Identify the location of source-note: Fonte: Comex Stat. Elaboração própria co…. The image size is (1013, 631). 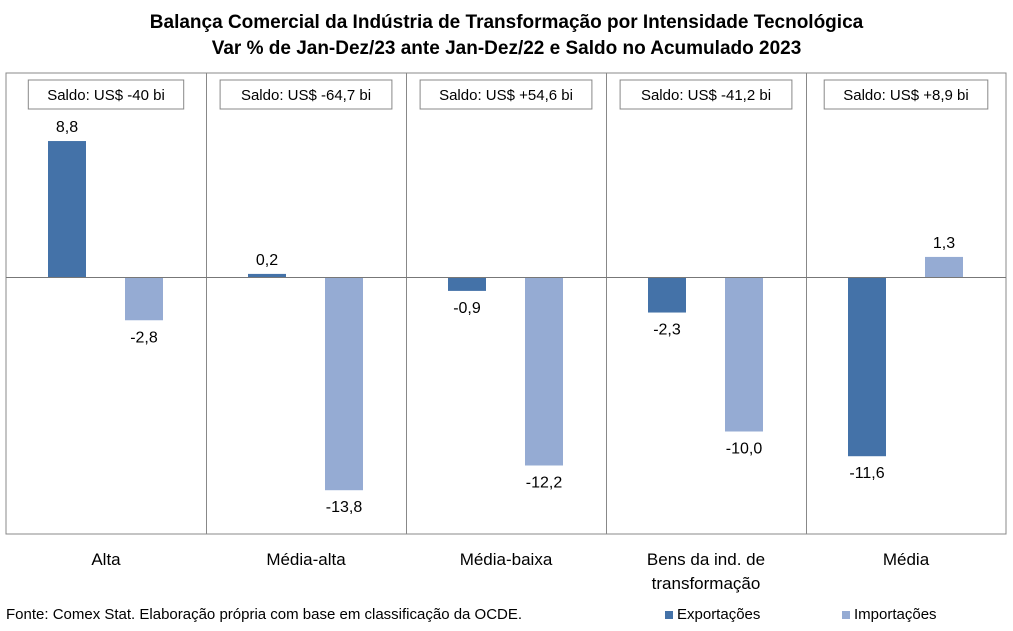
(264, 614).